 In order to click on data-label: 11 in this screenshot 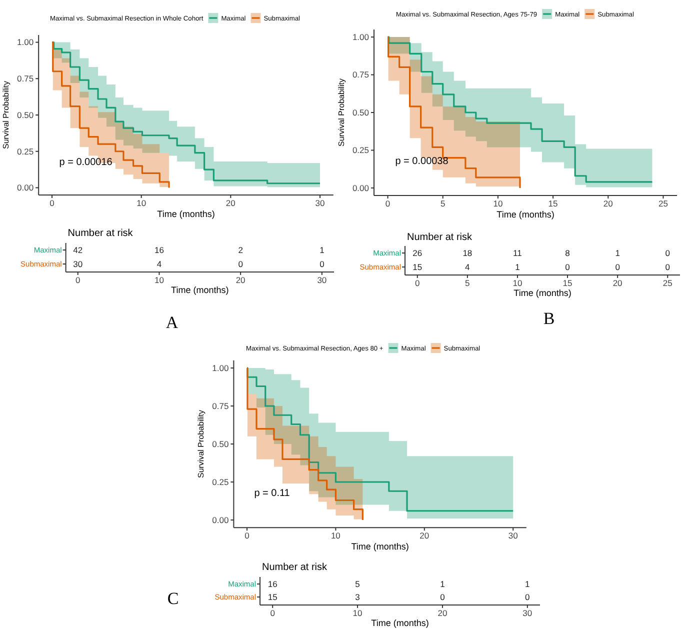, I will do `click(517, 253)`.